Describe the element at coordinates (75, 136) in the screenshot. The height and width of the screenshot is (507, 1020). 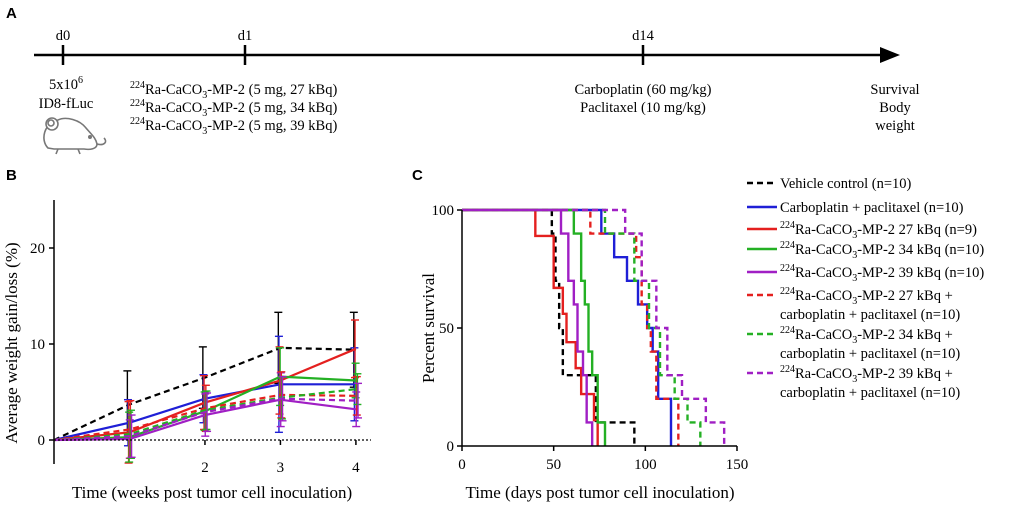
I see `mouse-icon` at that location.